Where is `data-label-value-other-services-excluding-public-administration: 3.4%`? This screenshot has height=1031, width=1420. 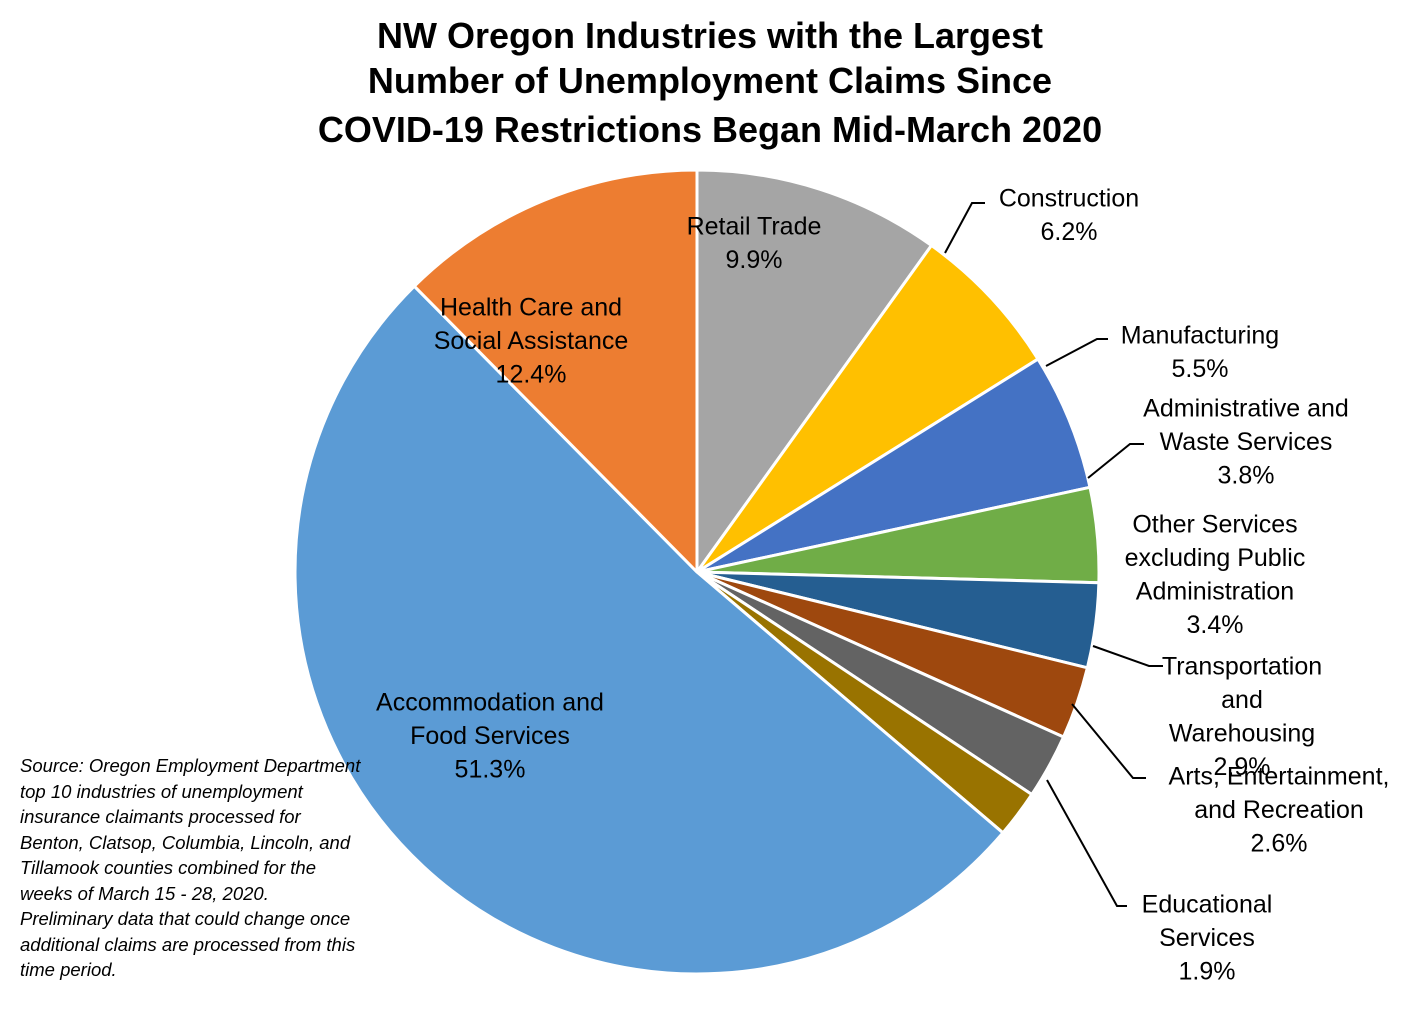 data-label-value-other-services-excluding-public-administration: 3.4% is located at coordinates (1215, 625).